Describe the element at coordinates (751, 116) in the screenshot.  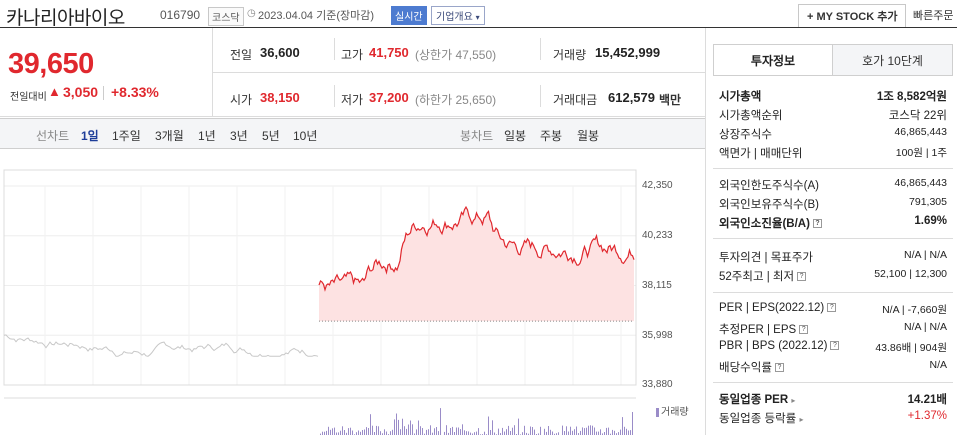
I see `row-key: 시가총액순위` at that location.